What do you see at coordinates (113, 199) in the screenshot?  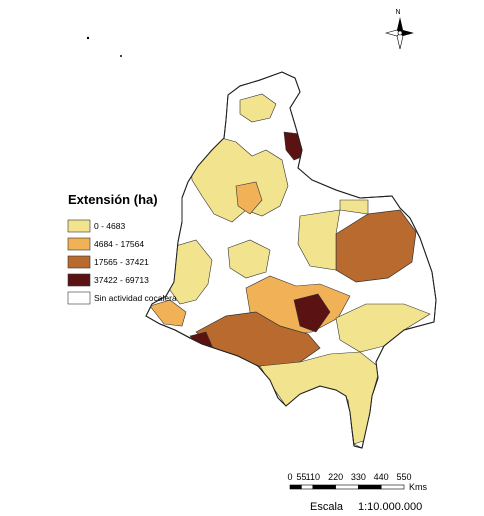 I see `legend-title: Extensión (ha)` at bounding box center [113, 199].